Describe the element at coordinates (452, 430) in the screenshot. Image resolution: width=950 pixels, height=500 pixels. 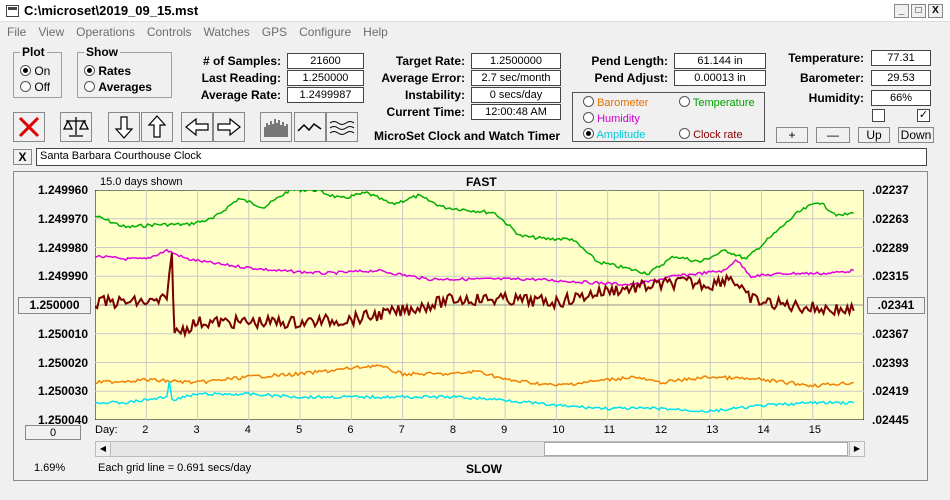
I see `day-tick-label: 8` at that location.